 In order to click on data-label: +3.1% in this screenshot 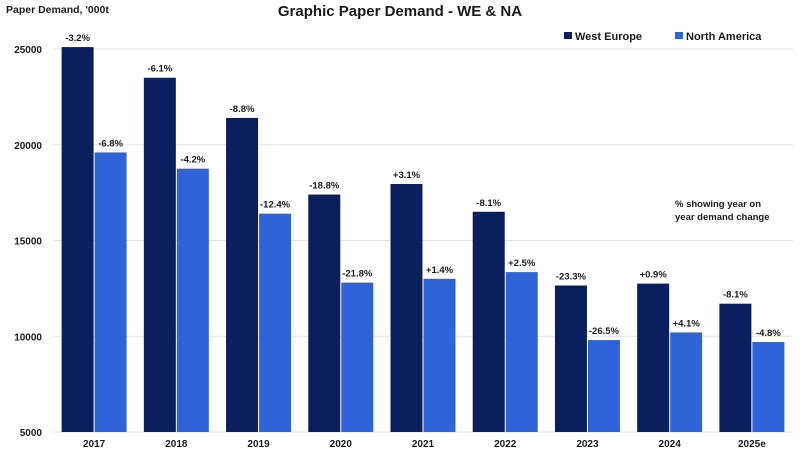, I will do `click(407, 175)`.